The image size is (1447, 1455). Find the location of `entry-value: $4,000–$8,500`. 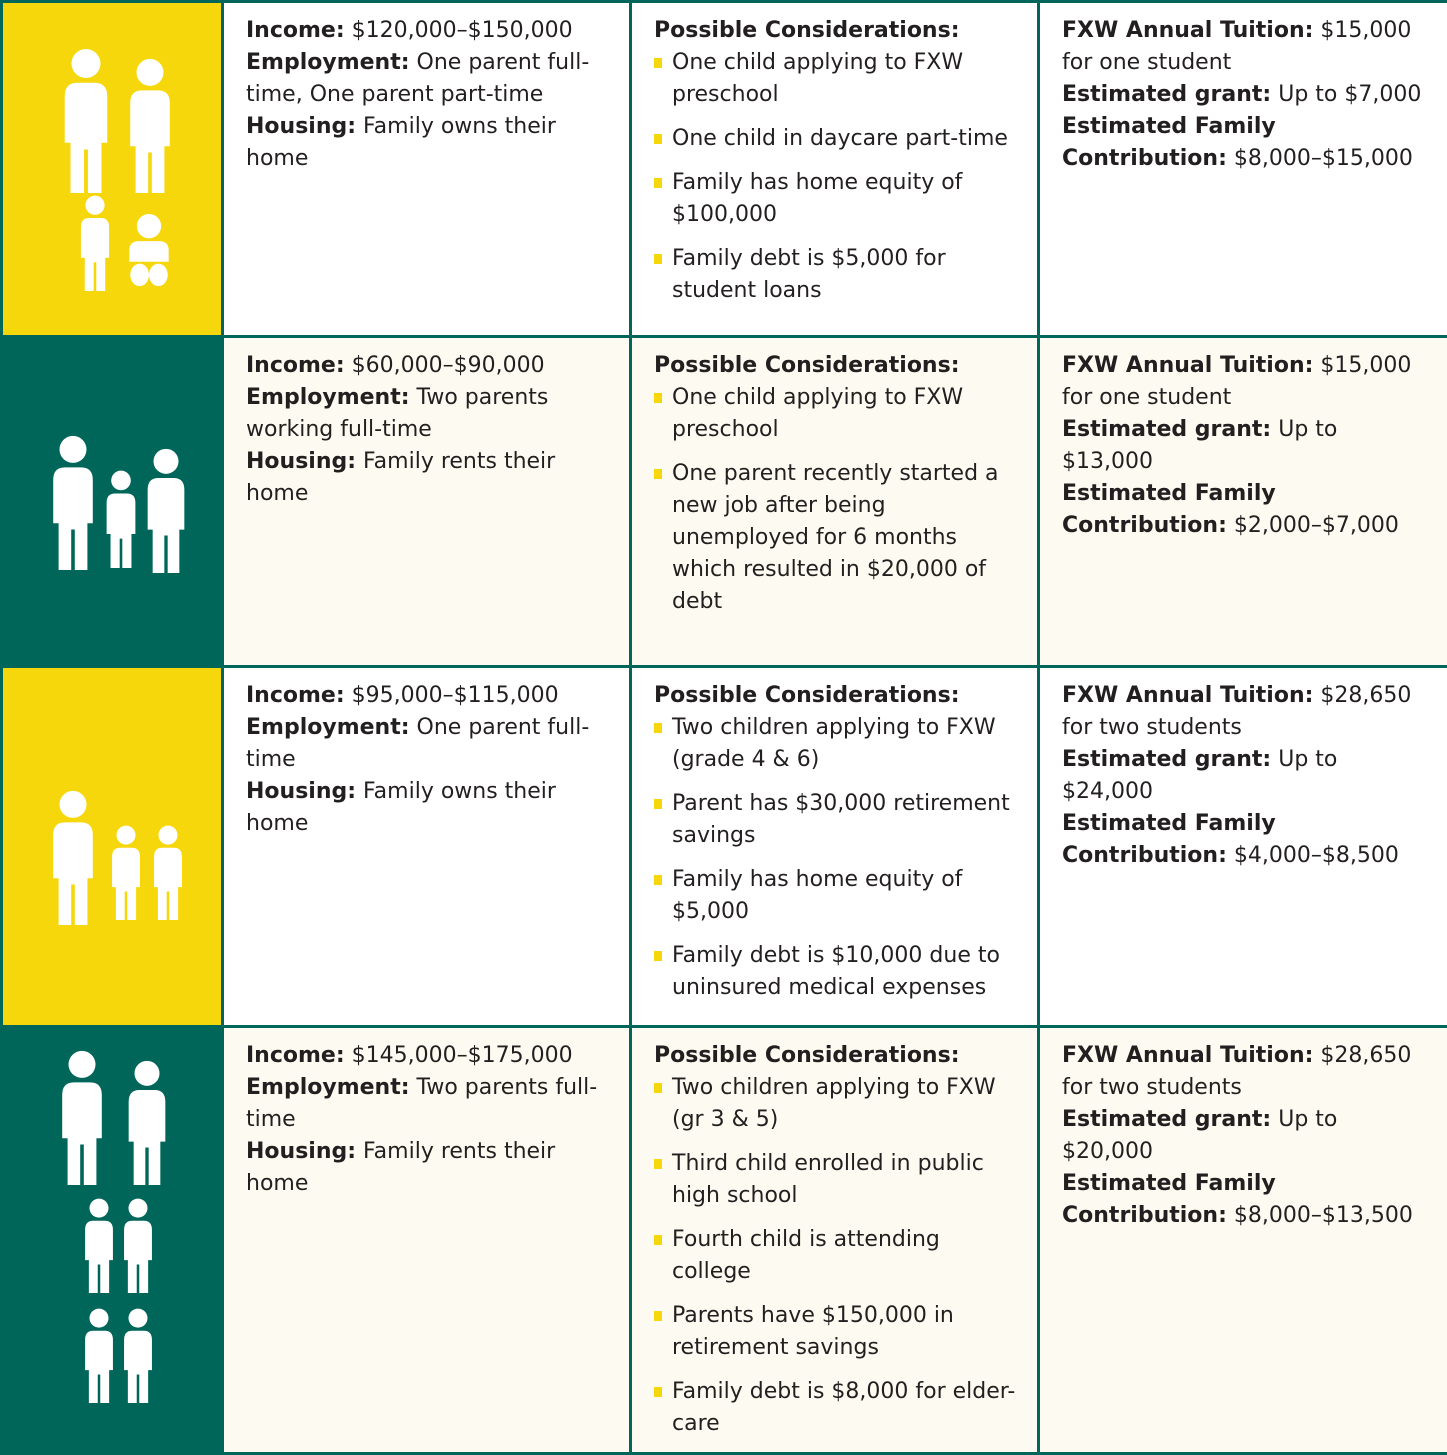

entry-value: $4,000–$8,500 is located at coordinates (1316, 855).